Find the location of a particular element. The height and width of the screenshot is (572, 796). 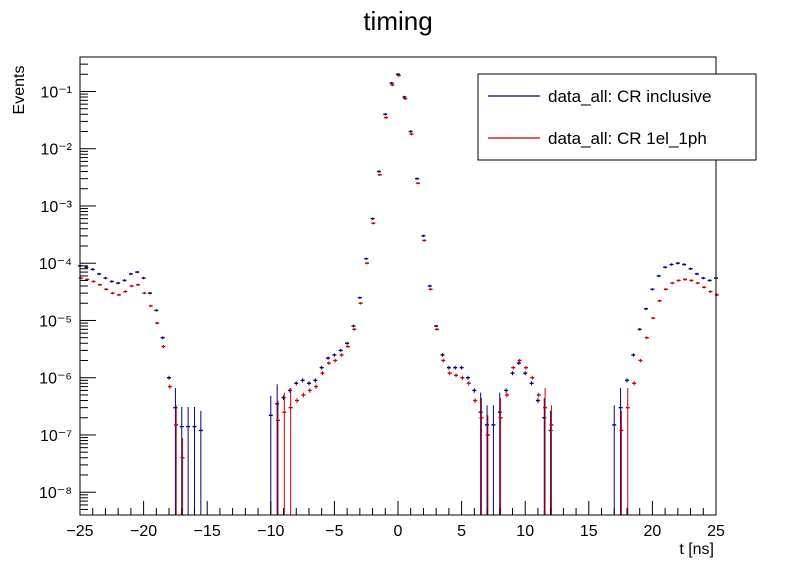

legend-label-cr-inclusive: data_all: CR inclusive is located at coordinates (629, 96).